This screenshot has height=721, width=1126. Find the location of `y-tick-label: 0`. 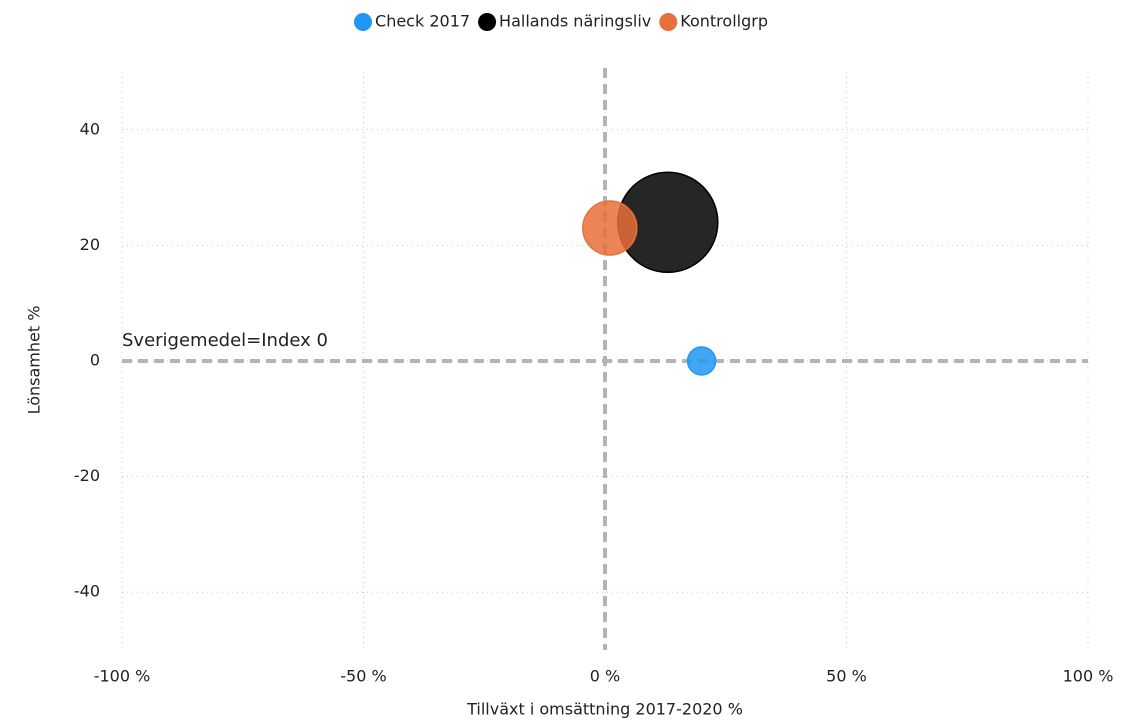

y-tick-label: 0 is located at coordinates (95, 360).